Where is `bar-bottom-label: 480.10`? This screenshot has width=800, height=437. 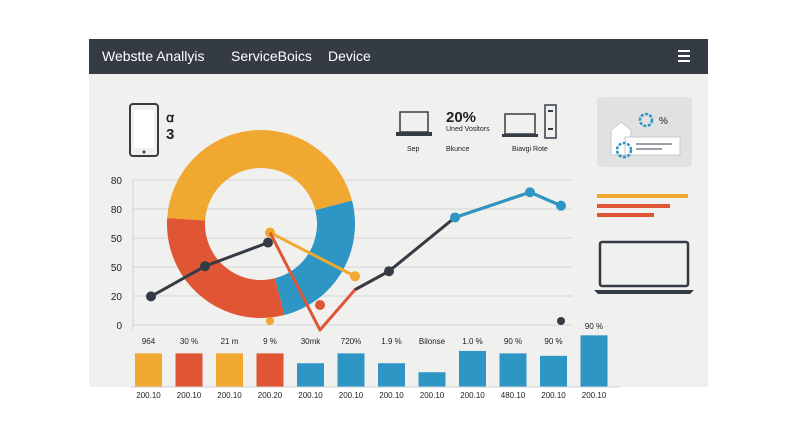
bar-bottom-label: 480.10 is located at coordinates (513, 395).